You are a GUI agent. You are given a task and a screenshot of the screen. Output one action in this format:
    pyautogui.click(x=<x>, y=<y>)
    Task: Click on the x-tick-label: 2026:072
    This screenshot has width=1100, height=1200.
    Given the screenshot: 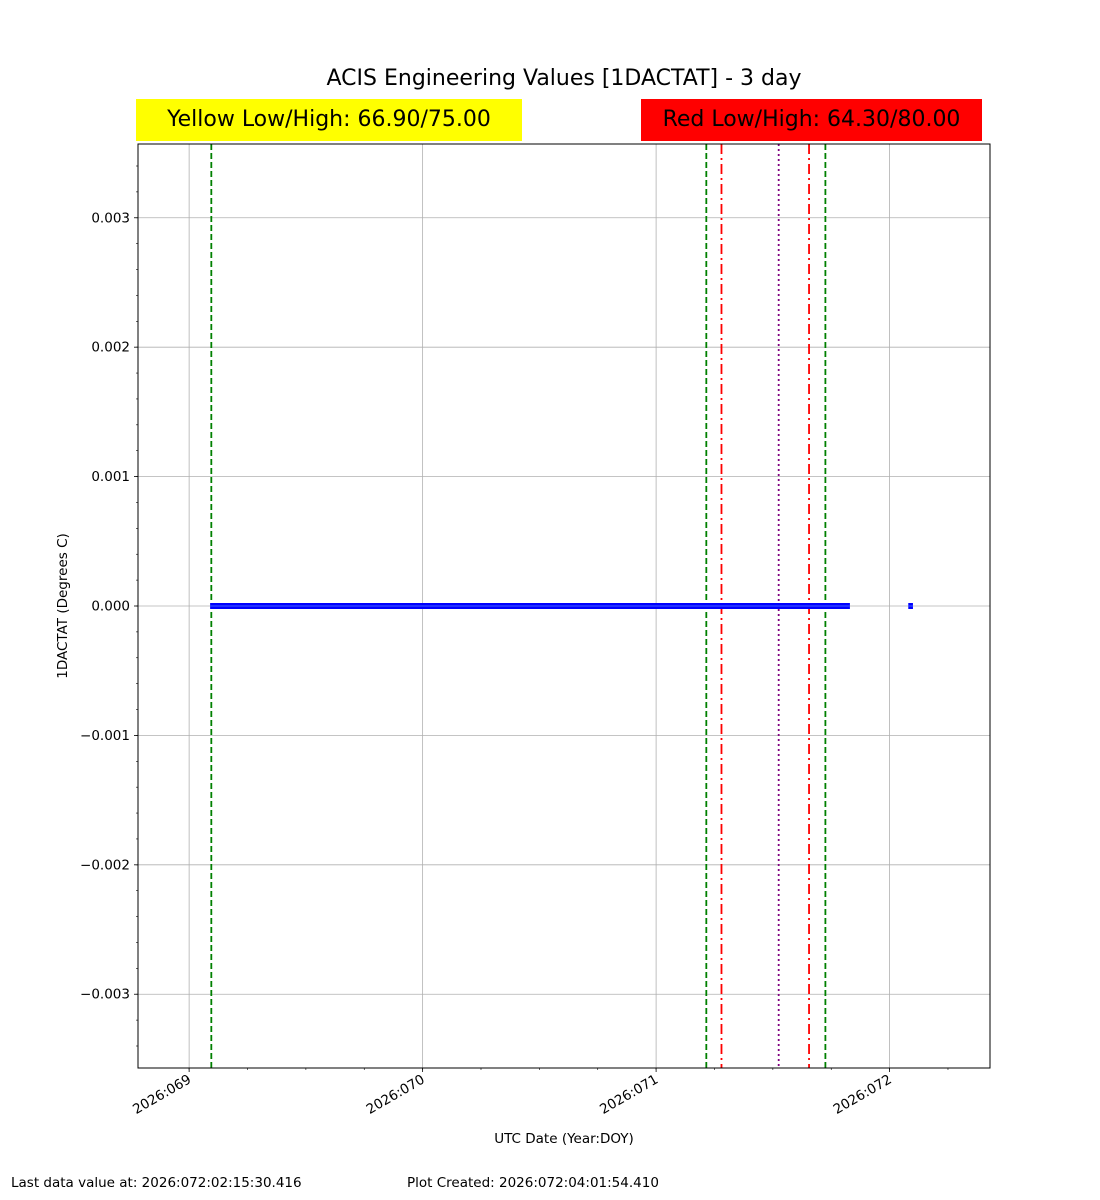 What is the action you would take?
    pyautogui.click(x=863, y=1095)
    